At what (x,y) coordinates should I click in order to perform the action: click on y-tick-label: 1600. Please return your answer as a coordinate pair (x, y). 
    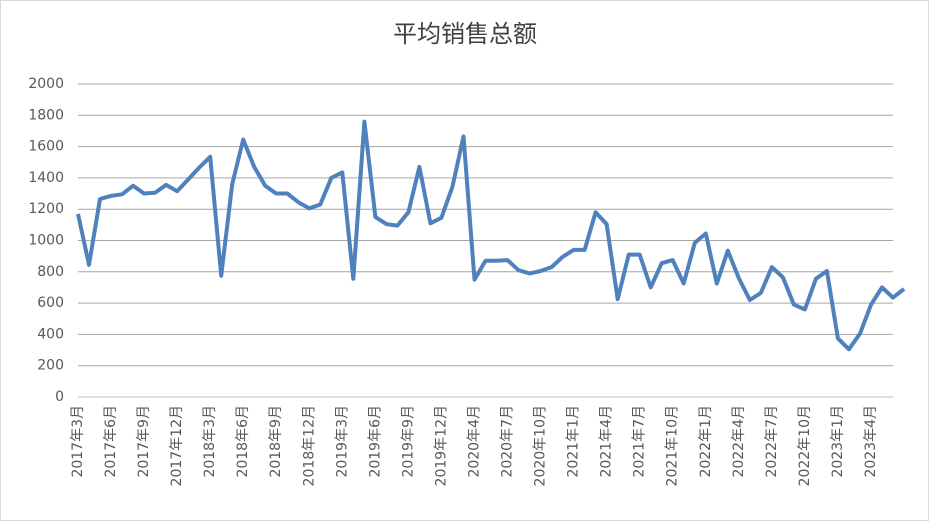
    Looking at the image, I should click on (46, 147).